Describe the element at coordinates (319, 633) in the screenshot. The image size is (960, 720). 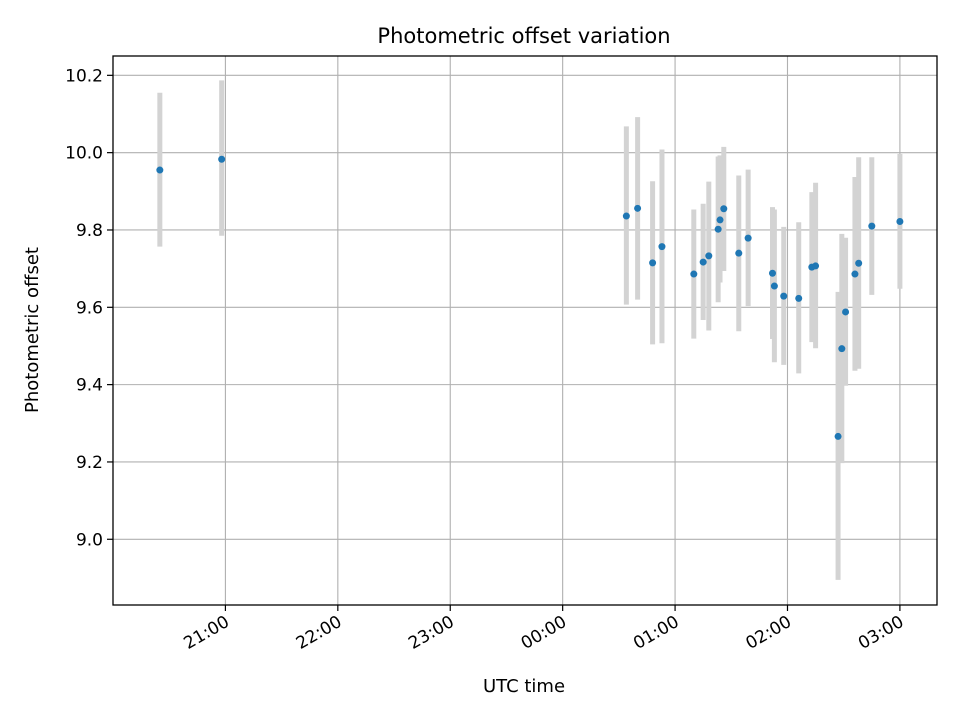
I see `x-tick-label: 22:00` at that location.